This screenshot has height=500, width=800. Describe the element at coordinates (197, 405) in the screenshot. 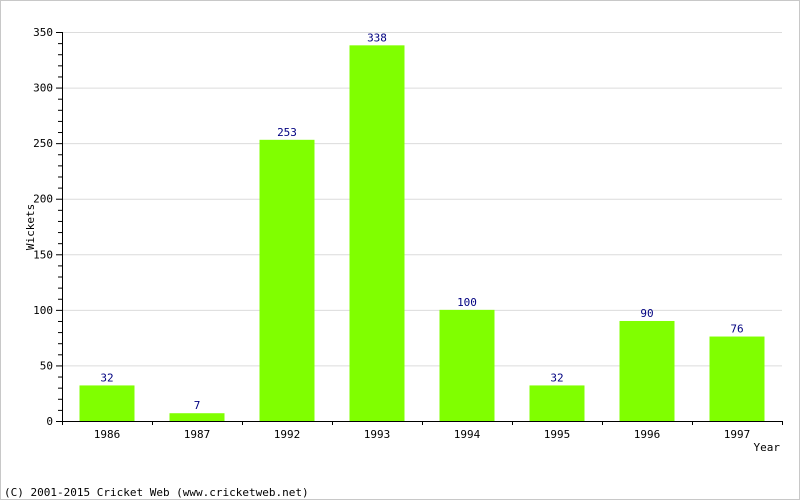

I see `bar-value-label: 7` at that location.